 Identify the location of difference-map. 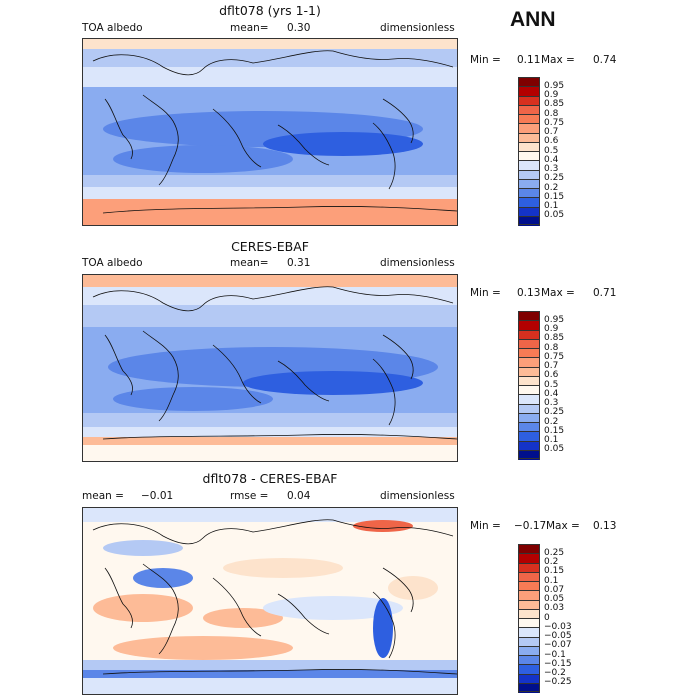
(270, 601).